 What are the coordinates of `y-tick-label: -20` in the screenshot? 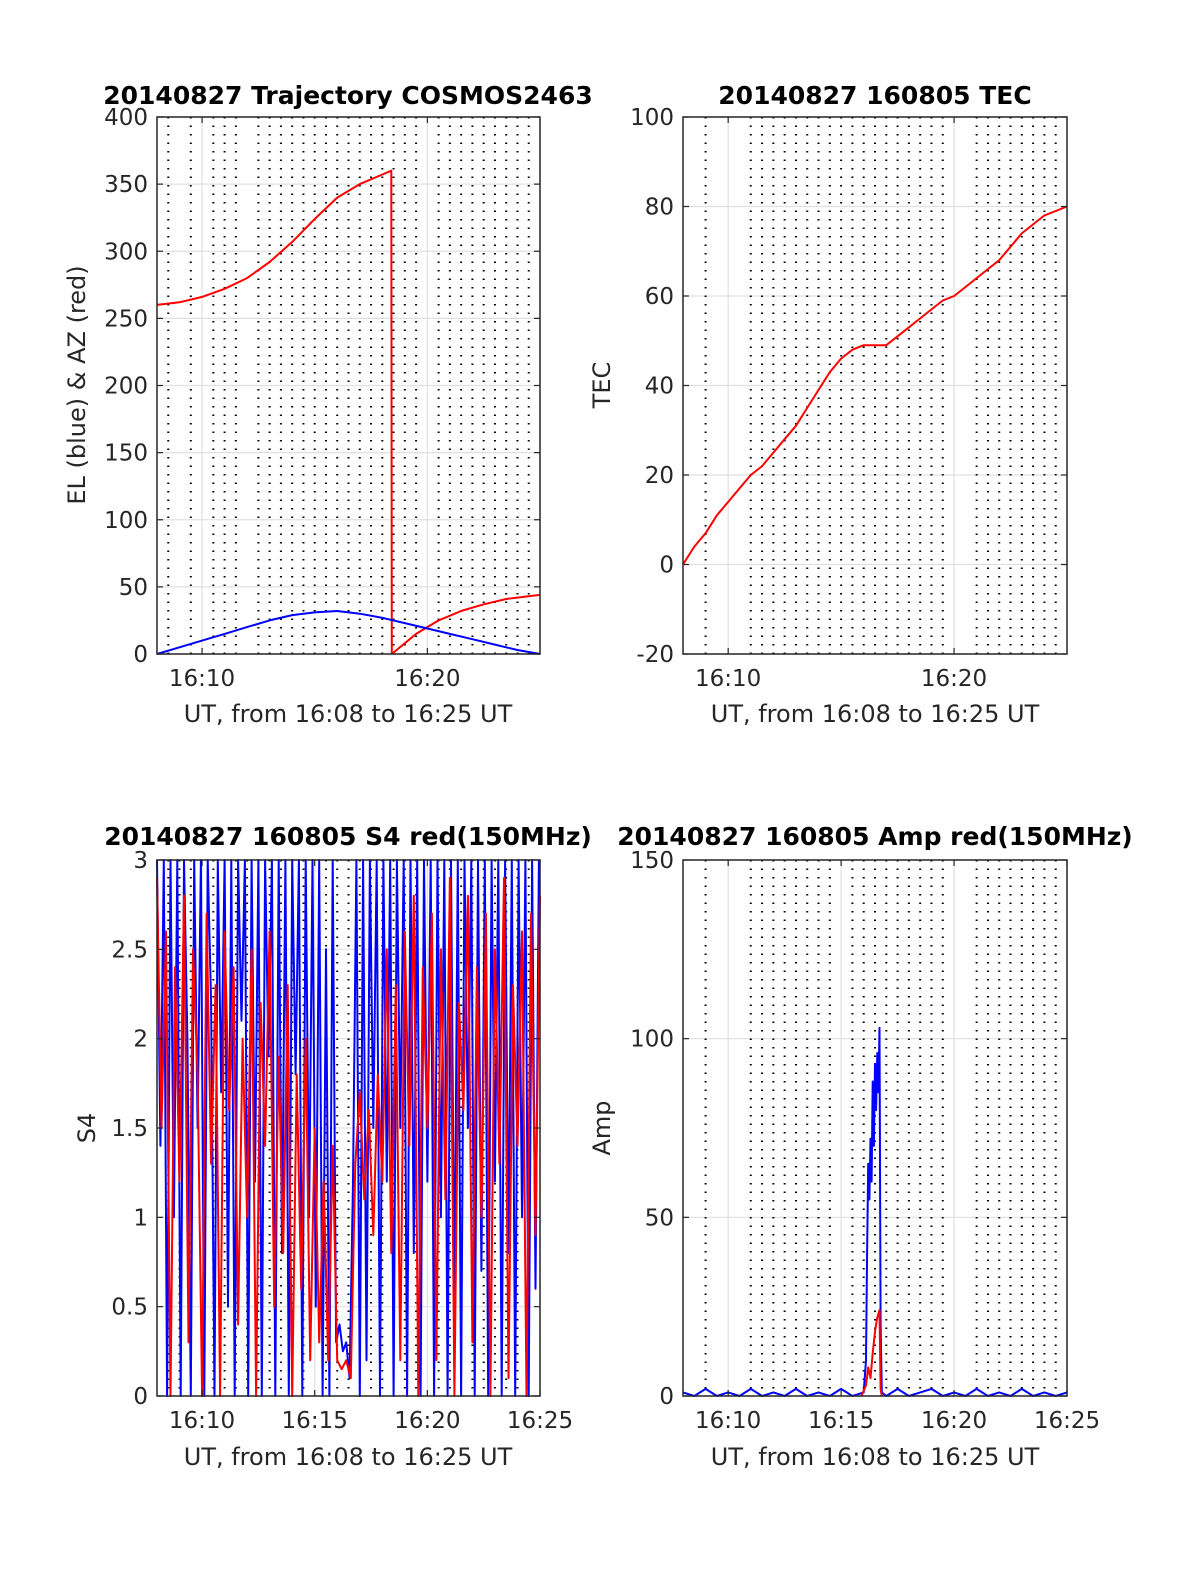 It's located at (655, 655).